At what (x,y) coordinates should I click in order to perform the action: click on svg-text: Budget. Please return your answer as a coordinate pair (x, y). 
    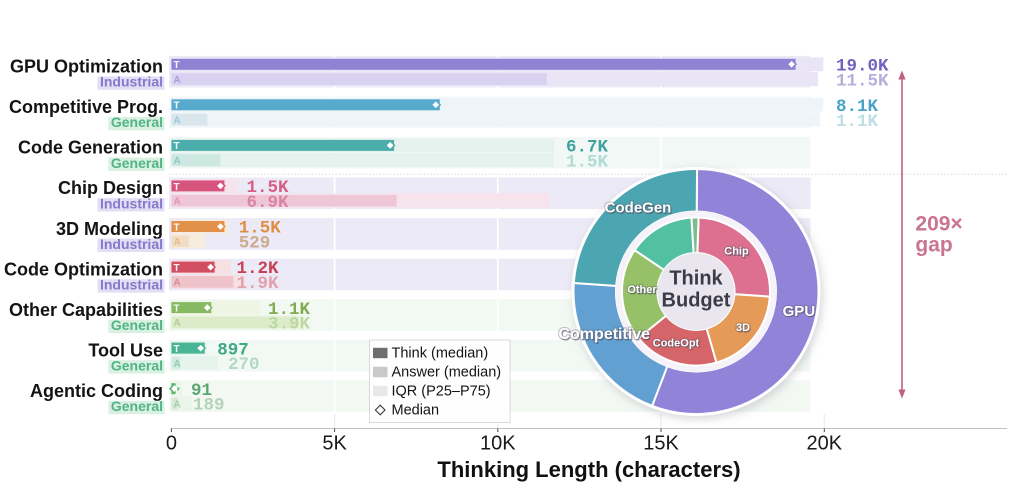
    Looking at the image, I should click on (696, 301).